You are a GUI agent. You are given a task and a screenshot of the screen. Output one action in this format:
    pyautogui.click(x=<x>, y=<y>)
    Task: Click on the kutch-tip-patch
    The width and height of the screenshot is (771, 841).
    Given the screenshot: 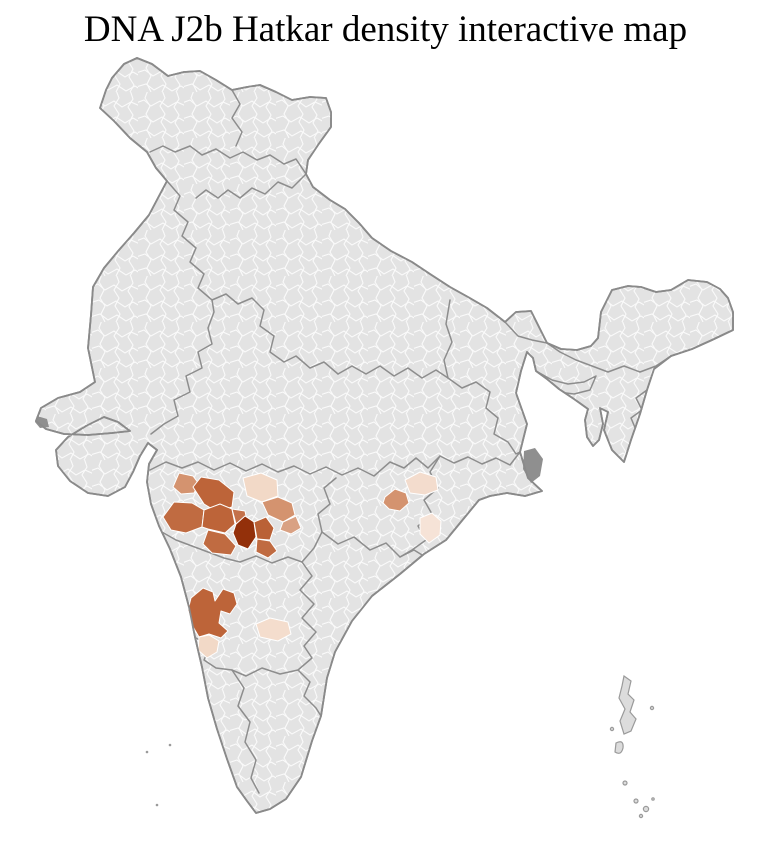 What is the action you would take?
    pyautogui.click(x=42, y=422)
    